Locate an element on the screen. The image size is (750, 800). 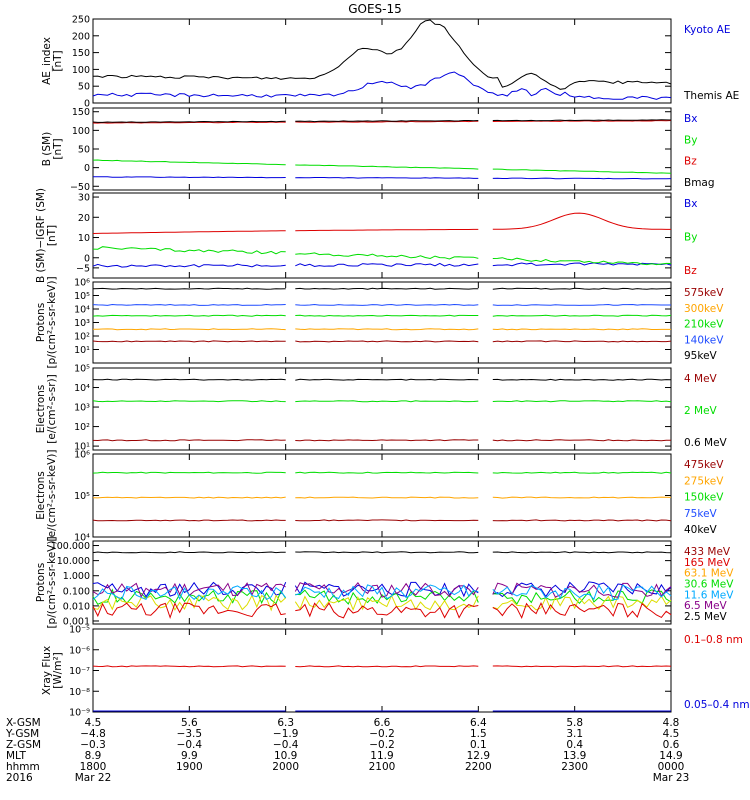
footer-cell: 1.5 is located at coordinates (478, 734).